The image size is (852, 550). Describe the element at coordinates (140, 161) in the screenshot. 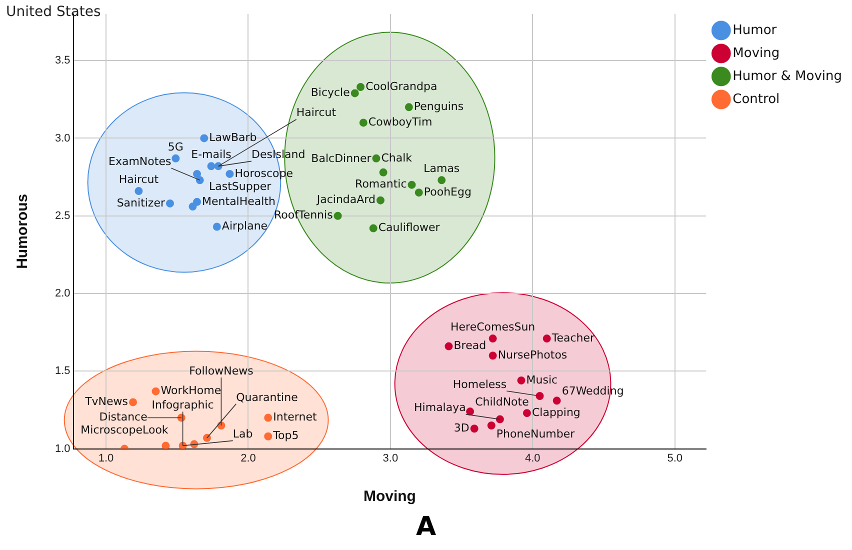

I see `annotation: ExamNotes` at that location.